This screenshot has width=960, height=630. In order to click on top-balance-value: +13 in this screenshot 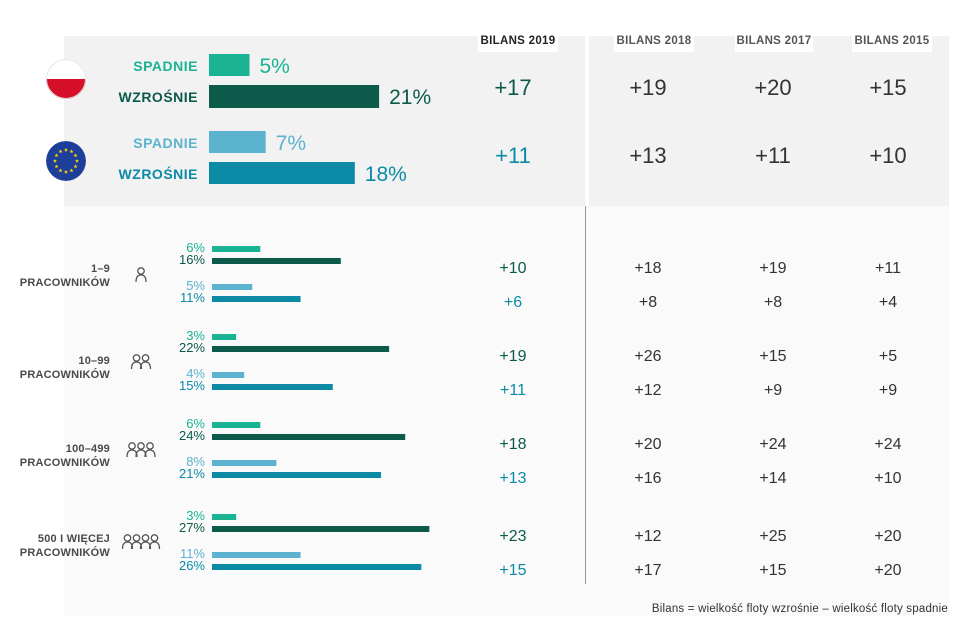, I will do `click(647, 155)`.